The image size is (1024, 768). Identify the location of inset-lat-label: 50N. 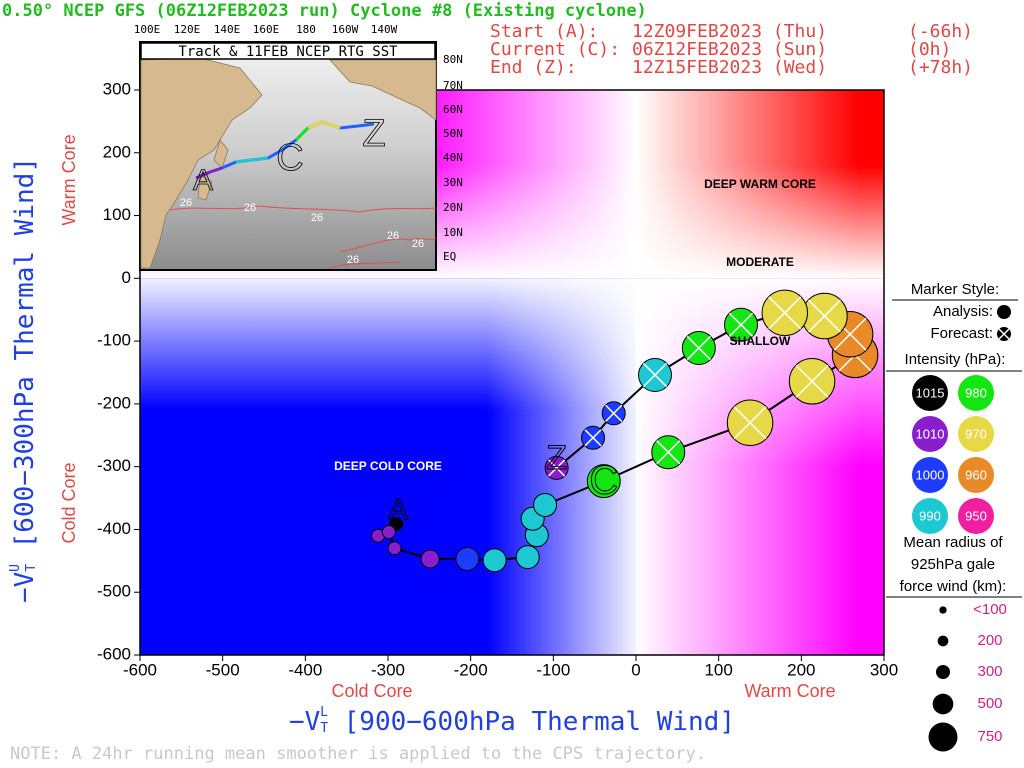
(453, 133).